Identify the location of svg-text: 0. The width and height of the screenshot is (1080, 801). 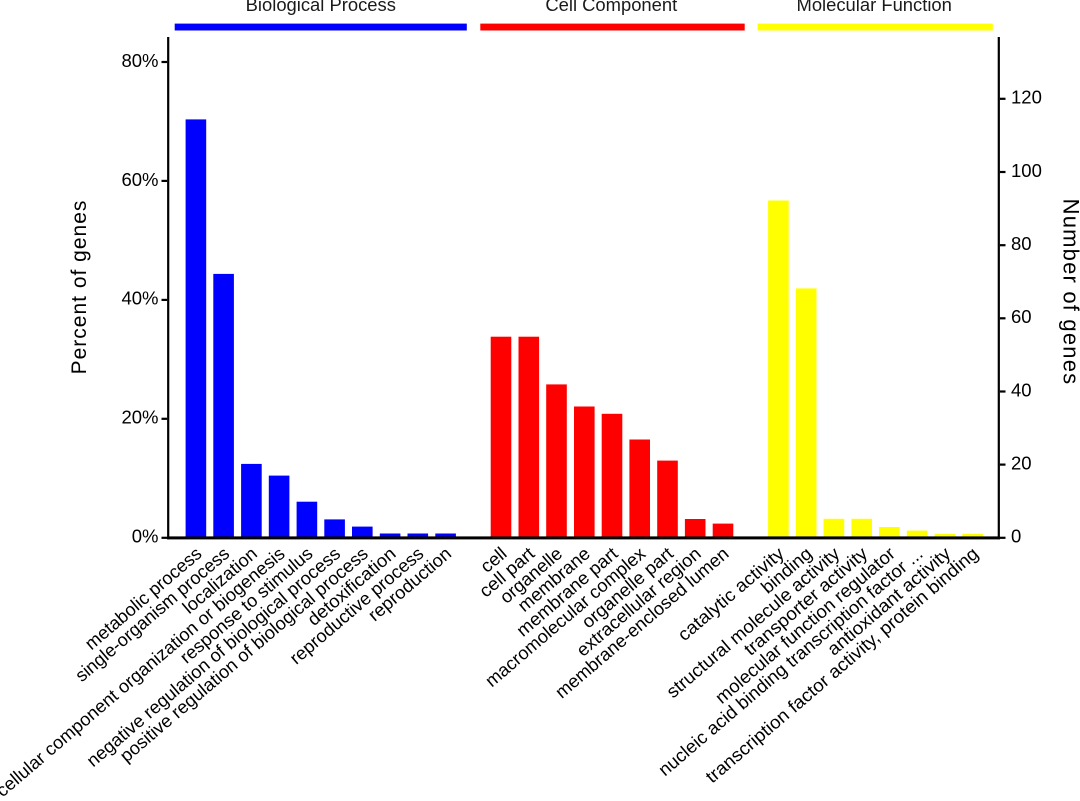
(1016, 536).